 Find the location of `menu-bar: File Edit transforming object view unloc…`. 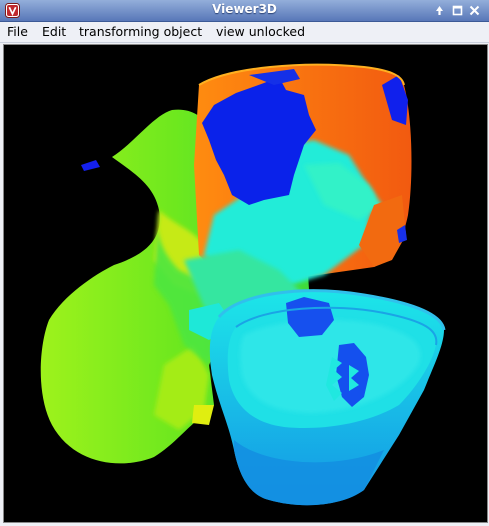

menu-bar: File Edit transforming object view unloc… is located at coordinates (244, 32).